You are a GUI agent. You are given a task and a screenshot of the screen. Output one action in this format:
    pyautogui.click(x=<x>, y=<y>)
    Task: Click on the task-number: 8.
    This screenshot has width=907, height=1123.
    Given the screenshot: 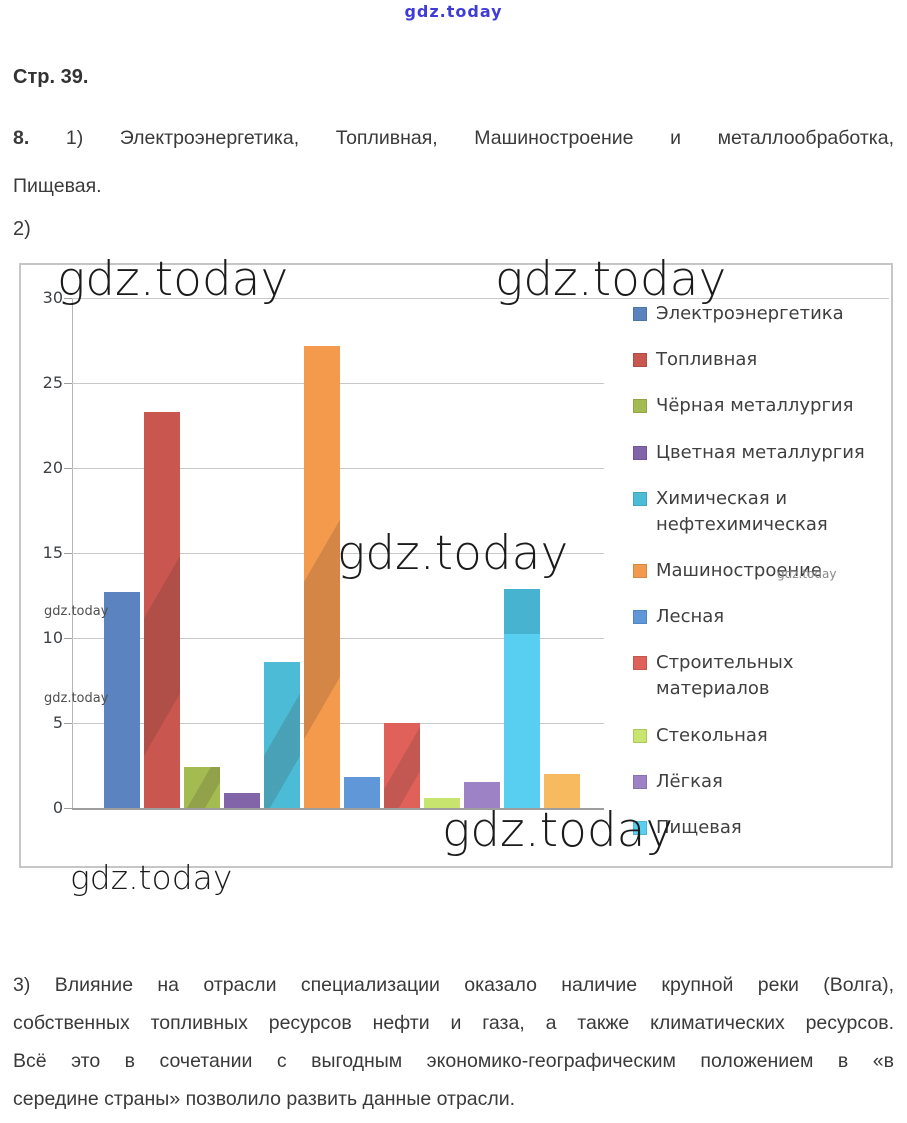 What is the action you would take?
    pyautogui.click(x=21, y=138)
    